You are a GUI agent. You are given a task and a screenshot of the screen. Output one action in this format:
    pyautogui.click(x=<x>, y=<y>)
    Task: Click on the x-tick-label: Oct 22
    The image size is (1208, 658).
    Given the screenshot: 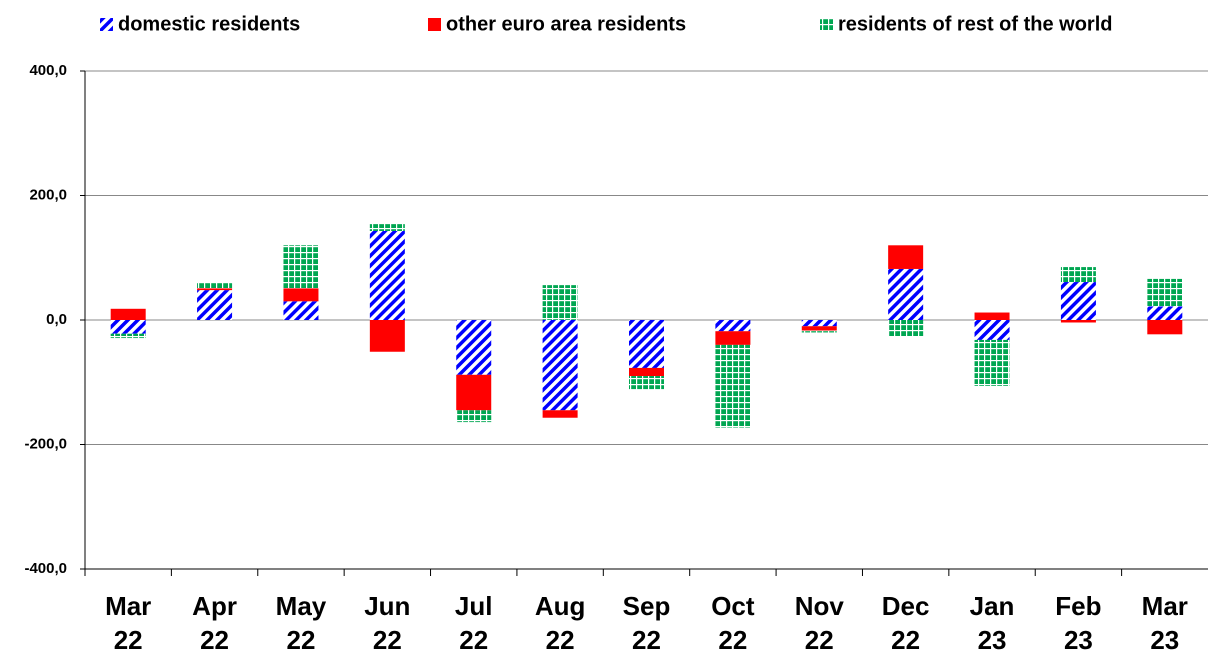 What is the action you would take?
    pyautogui.click(x=733, y=623)
    